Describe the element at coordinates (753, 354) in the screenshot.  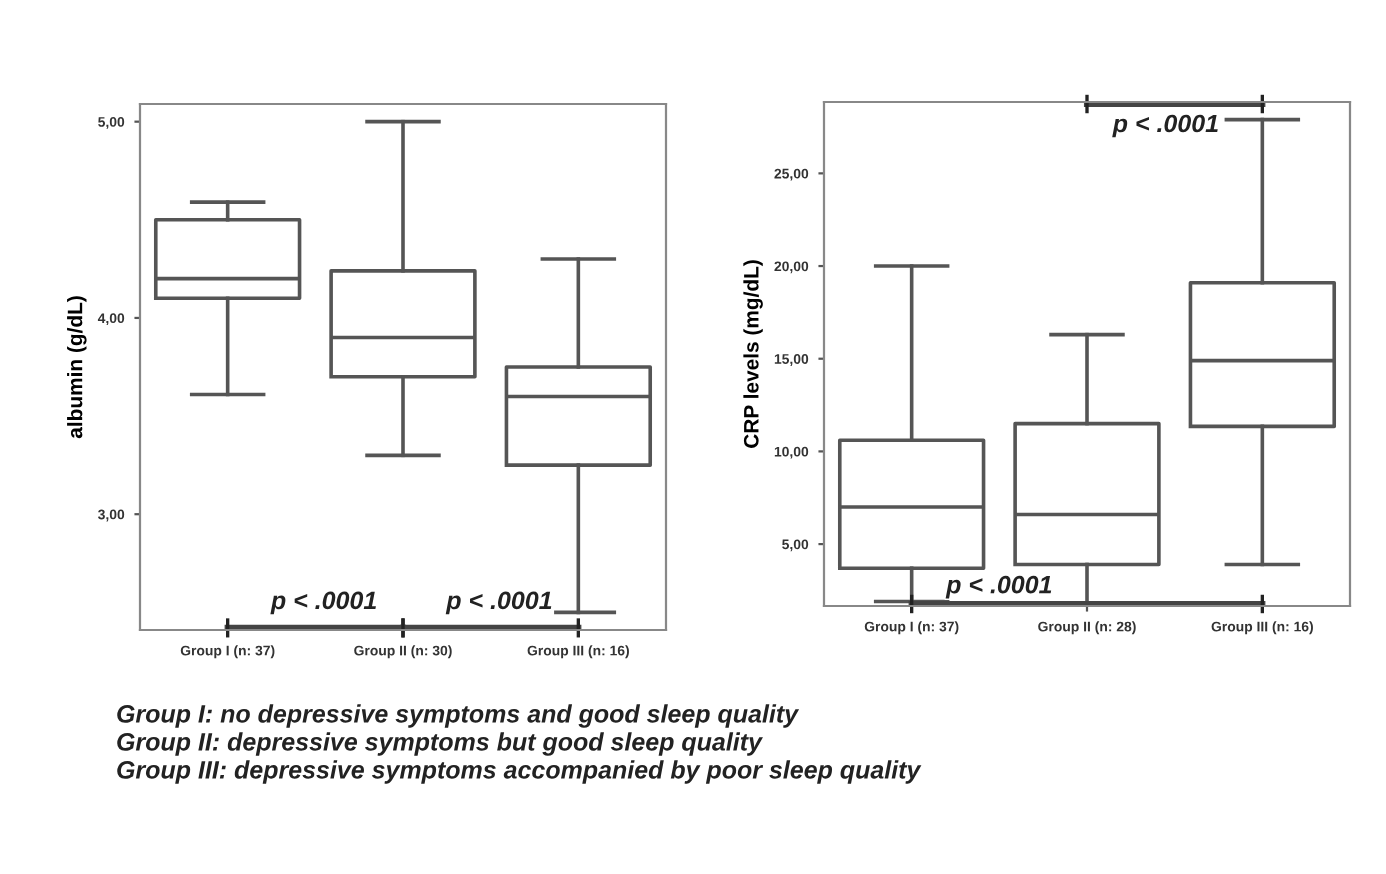
I see `y-axis-title: CRP levels (mg/dL)` at that location.